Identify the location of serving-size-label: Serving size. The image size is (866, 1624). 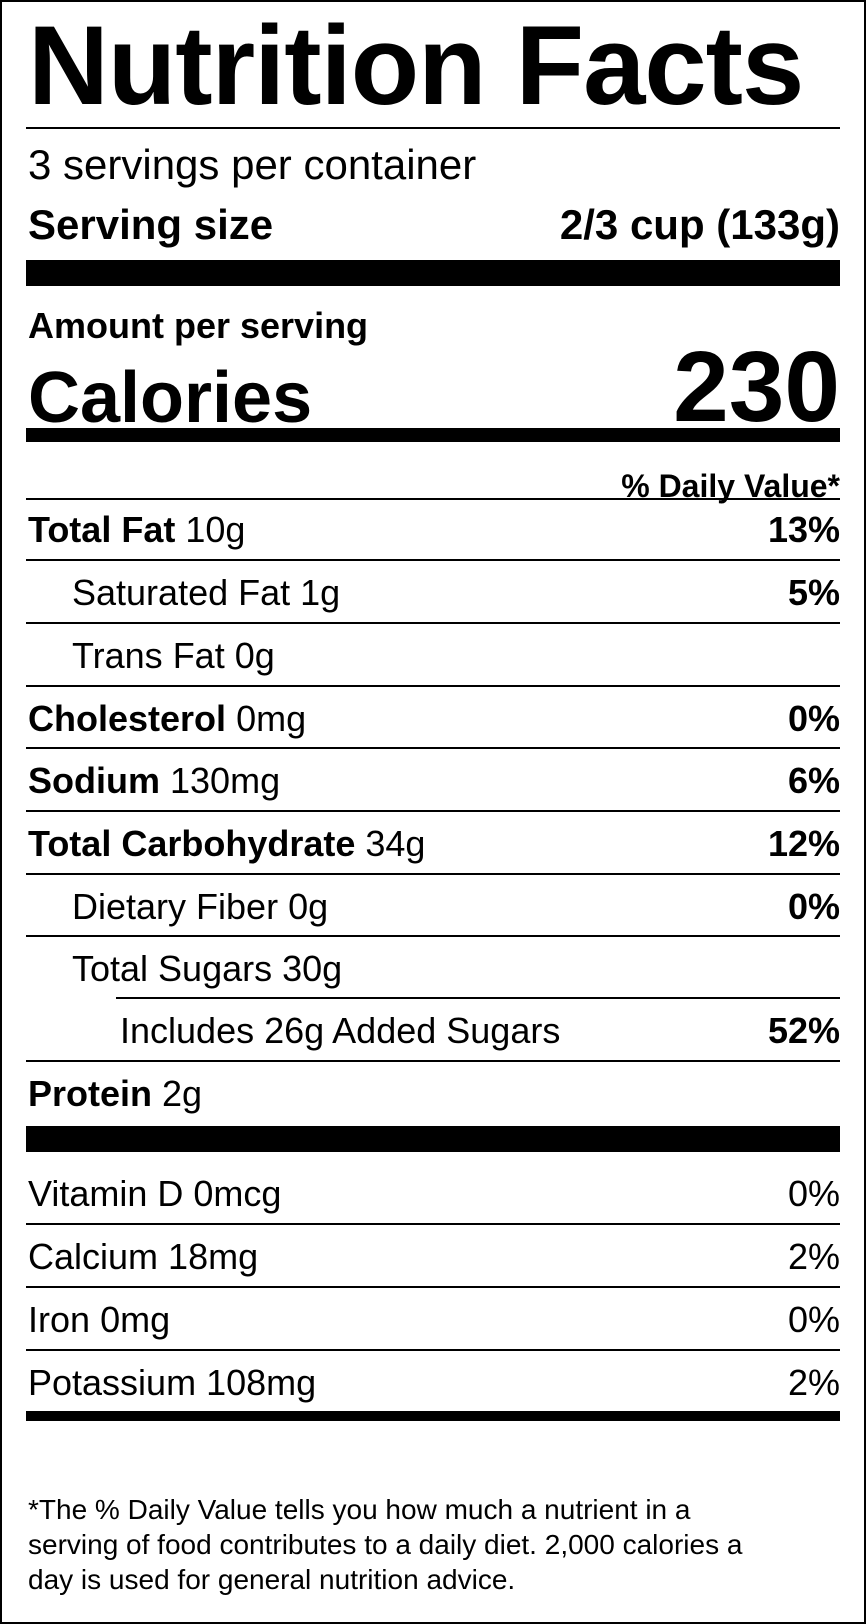
(151, 224).